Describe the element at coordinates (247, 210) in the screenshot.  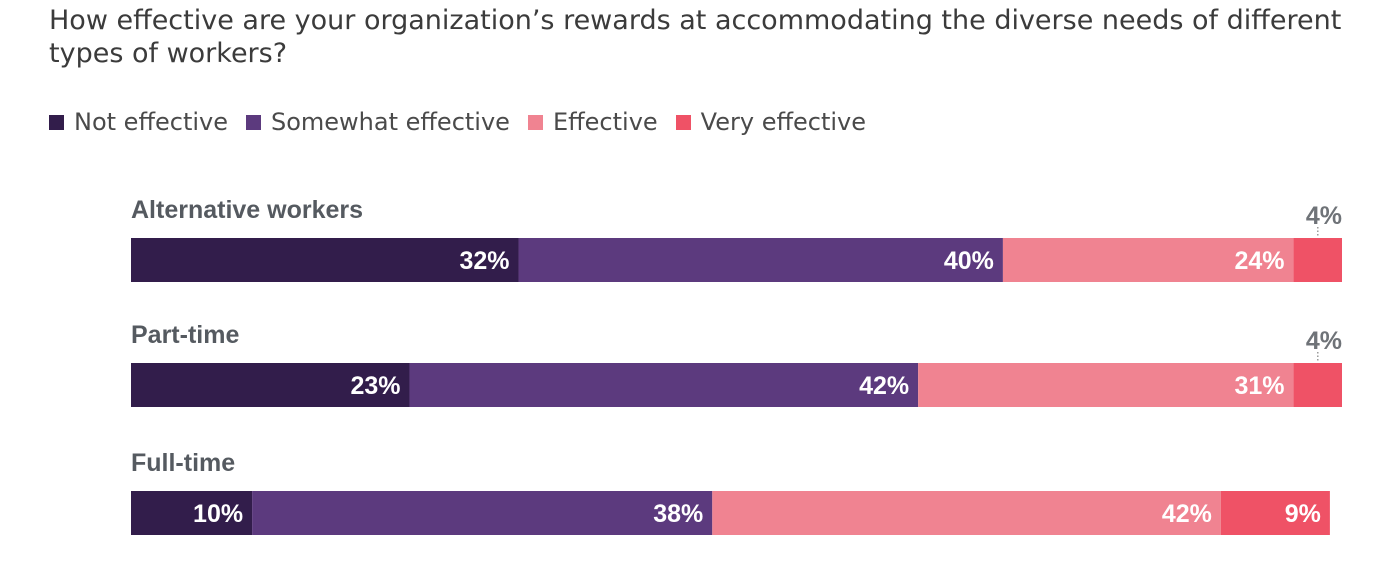
I see `category-label: Alternative workers` at that location.